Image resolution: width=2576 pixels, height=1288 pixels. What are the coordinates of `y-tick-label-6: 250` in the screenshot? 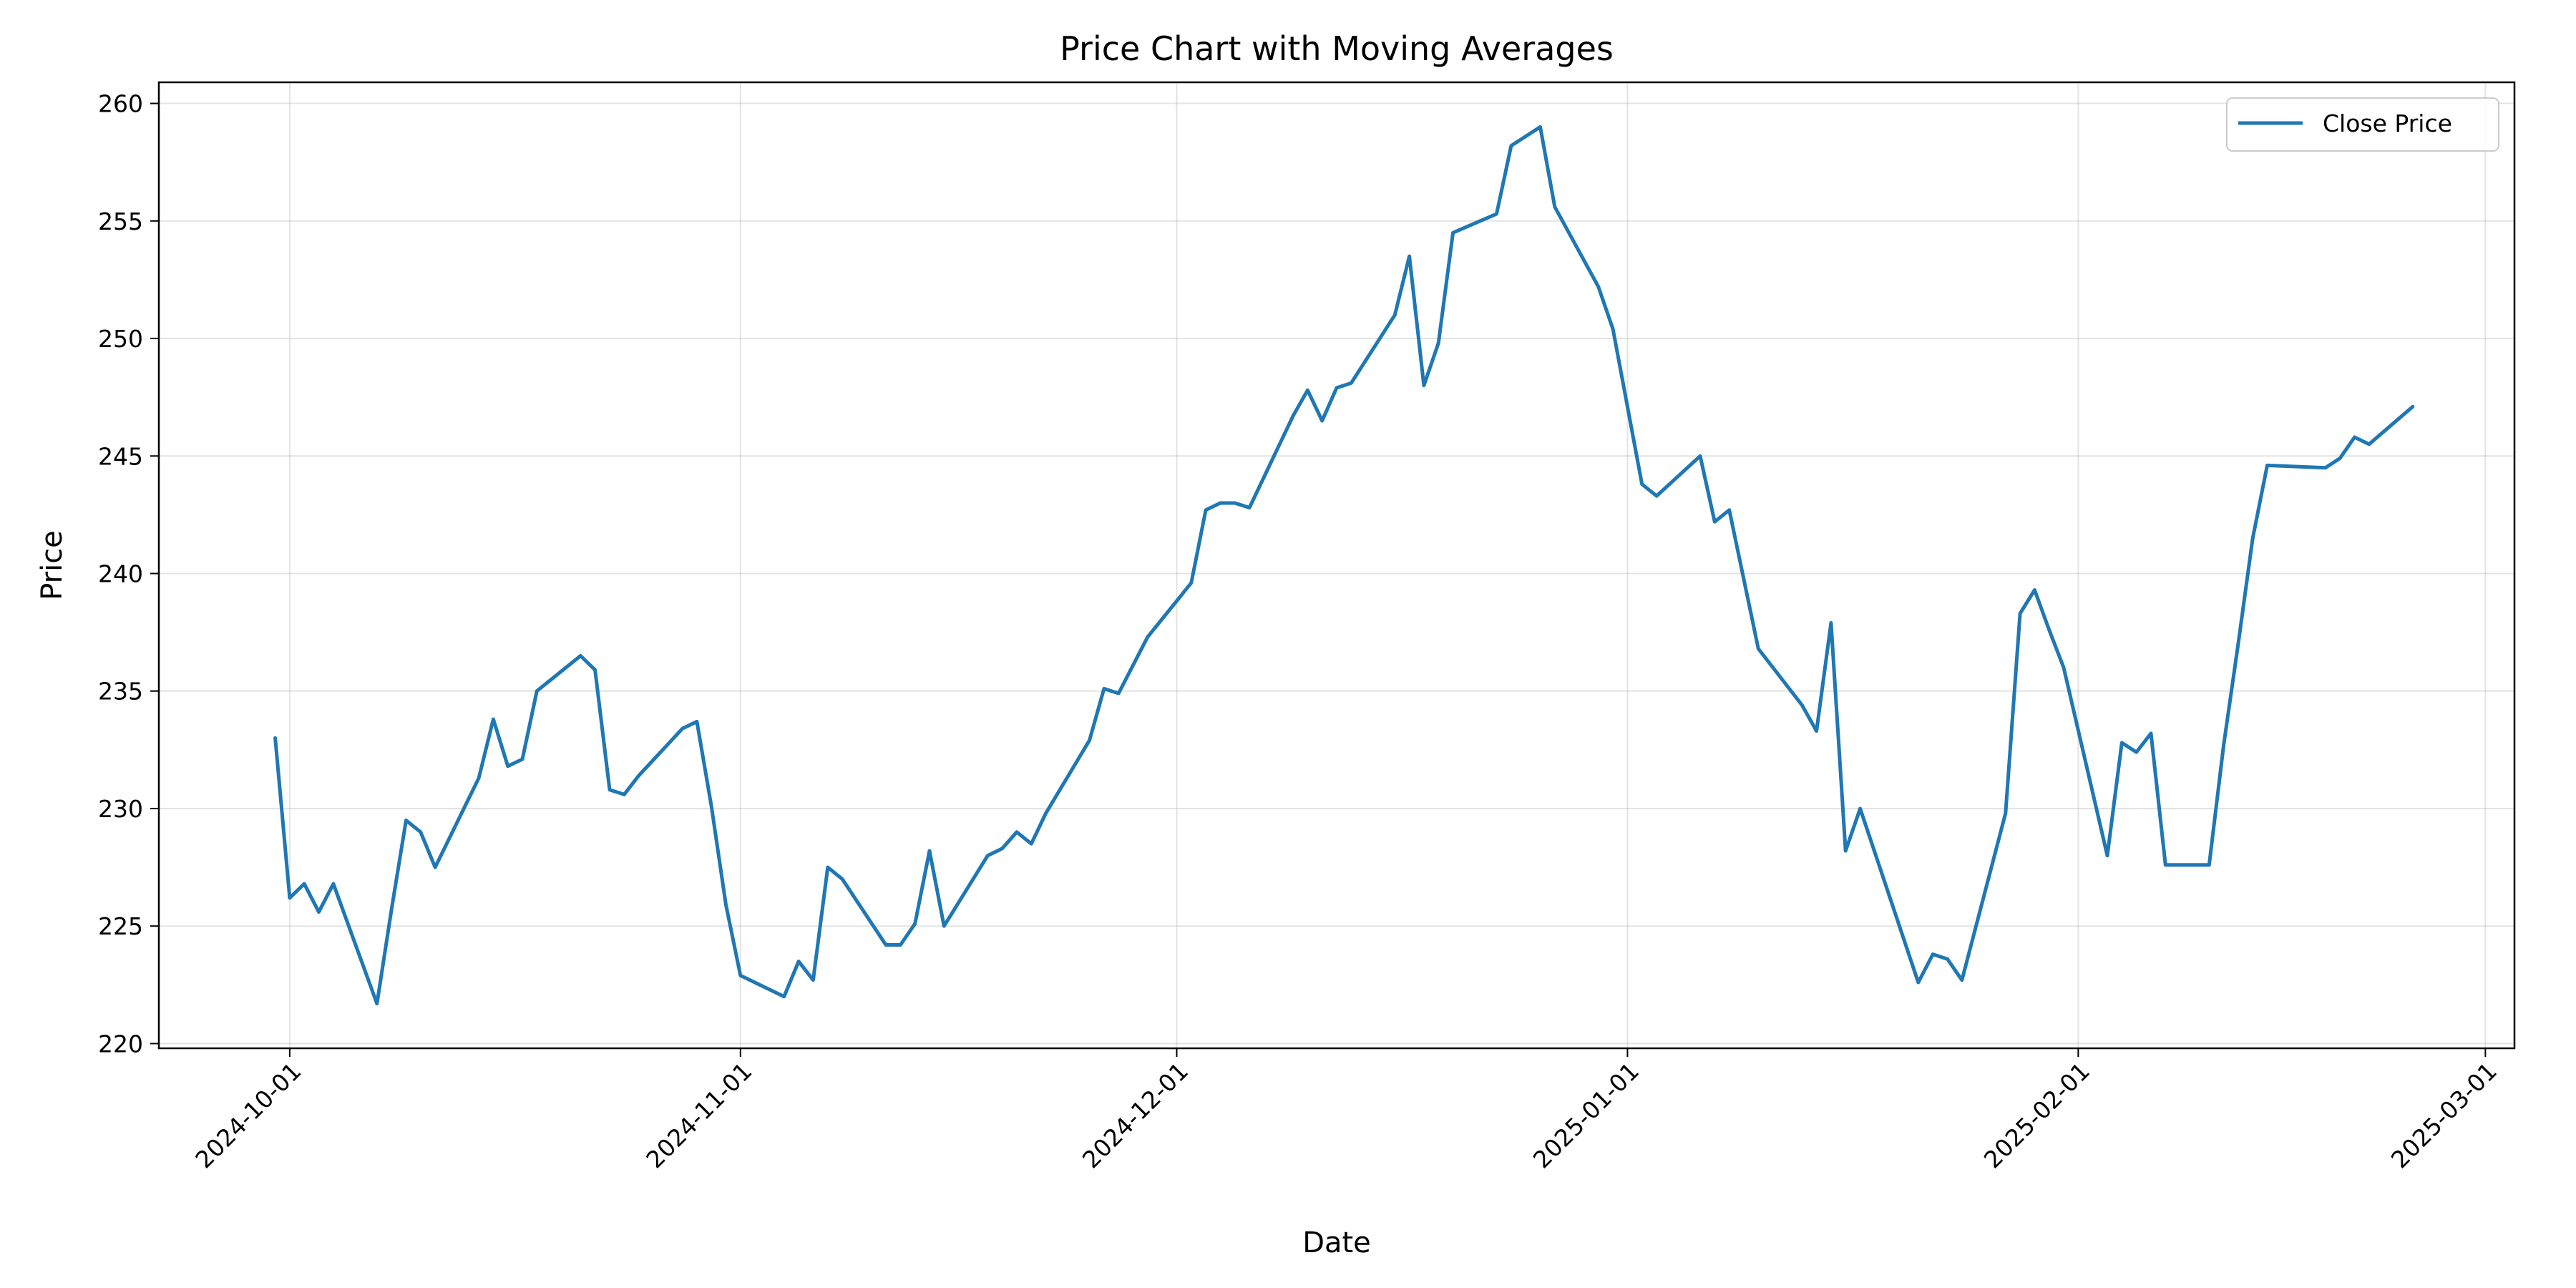 It's located at (120, 339).